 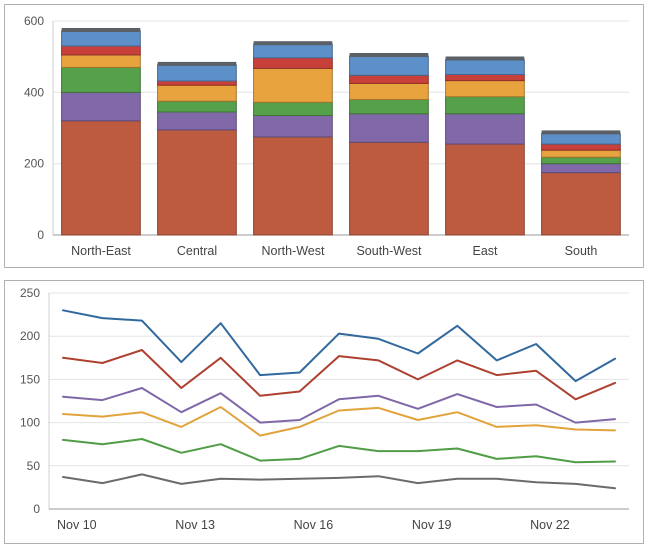 I want to click on x-axis-category-label: East, so click(x=485, y=251).